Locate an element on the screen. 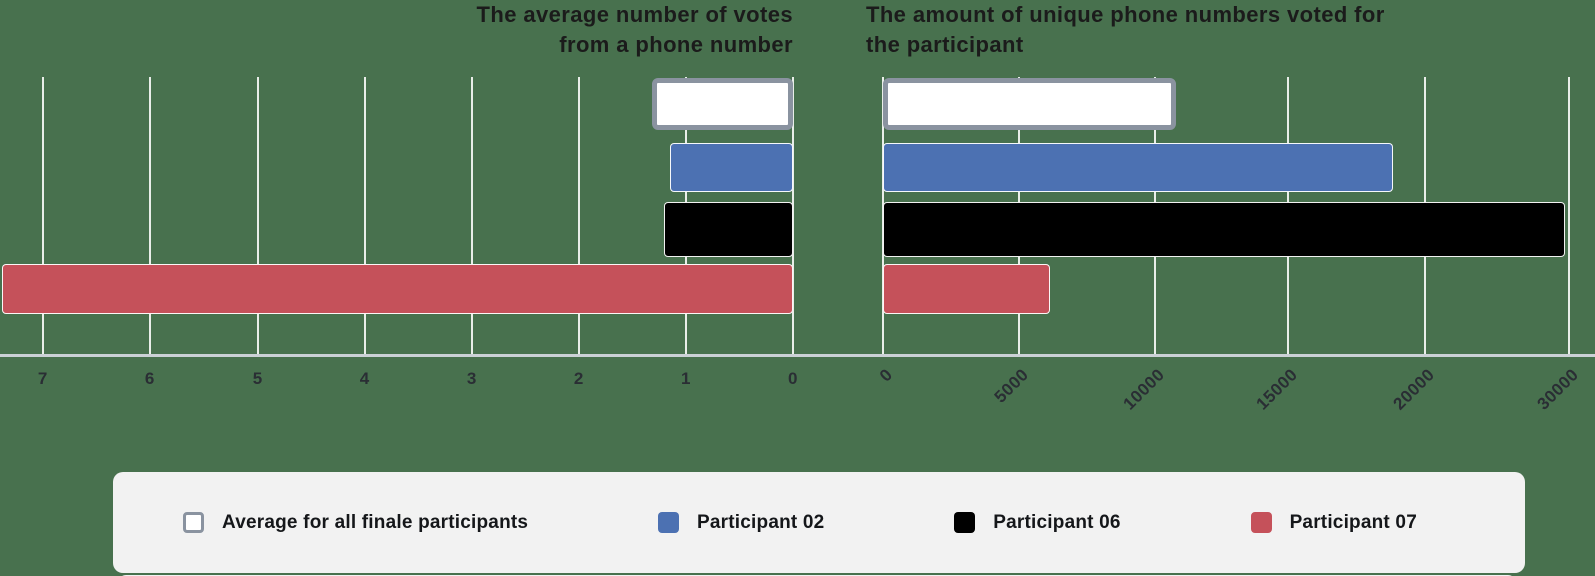 This screenshot has height=576, width=1595. legend-label-participant-06: Participant 06 is located at coordinates (1057, 522).